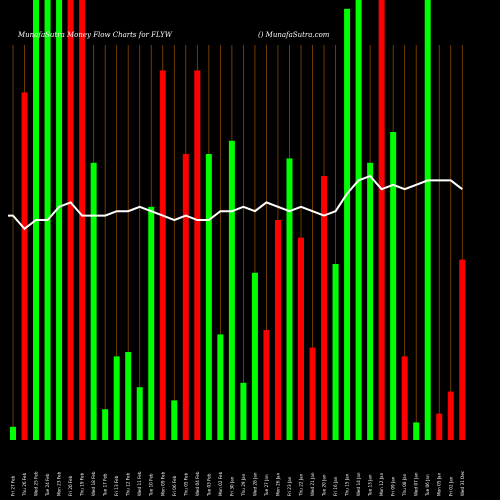 The width and height of the screenshot is (500, 500). What do you see at coordinates (174, 485) in the screenshot?
I see `x-tick-label: Fri 06 Feb` at bounding box center [174, 485].